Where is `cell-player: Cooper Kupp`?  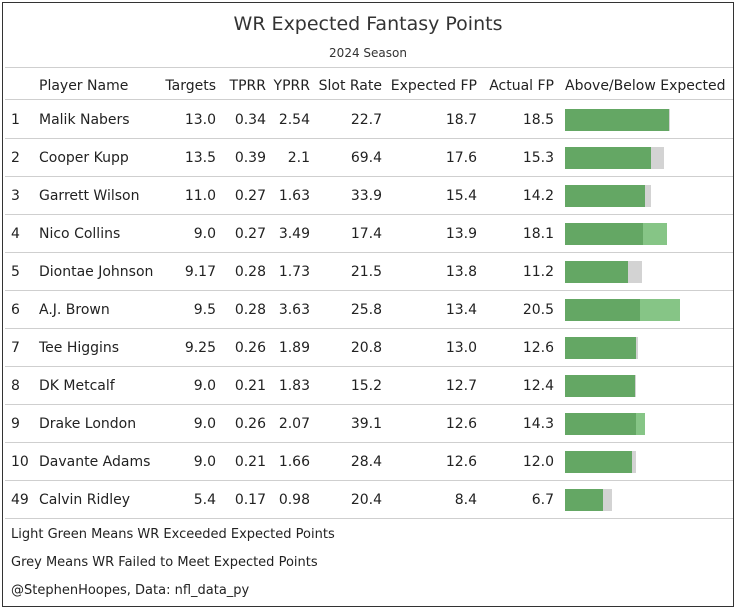 cell-player: Cooper Kupp is located at coordinates (84, 158).